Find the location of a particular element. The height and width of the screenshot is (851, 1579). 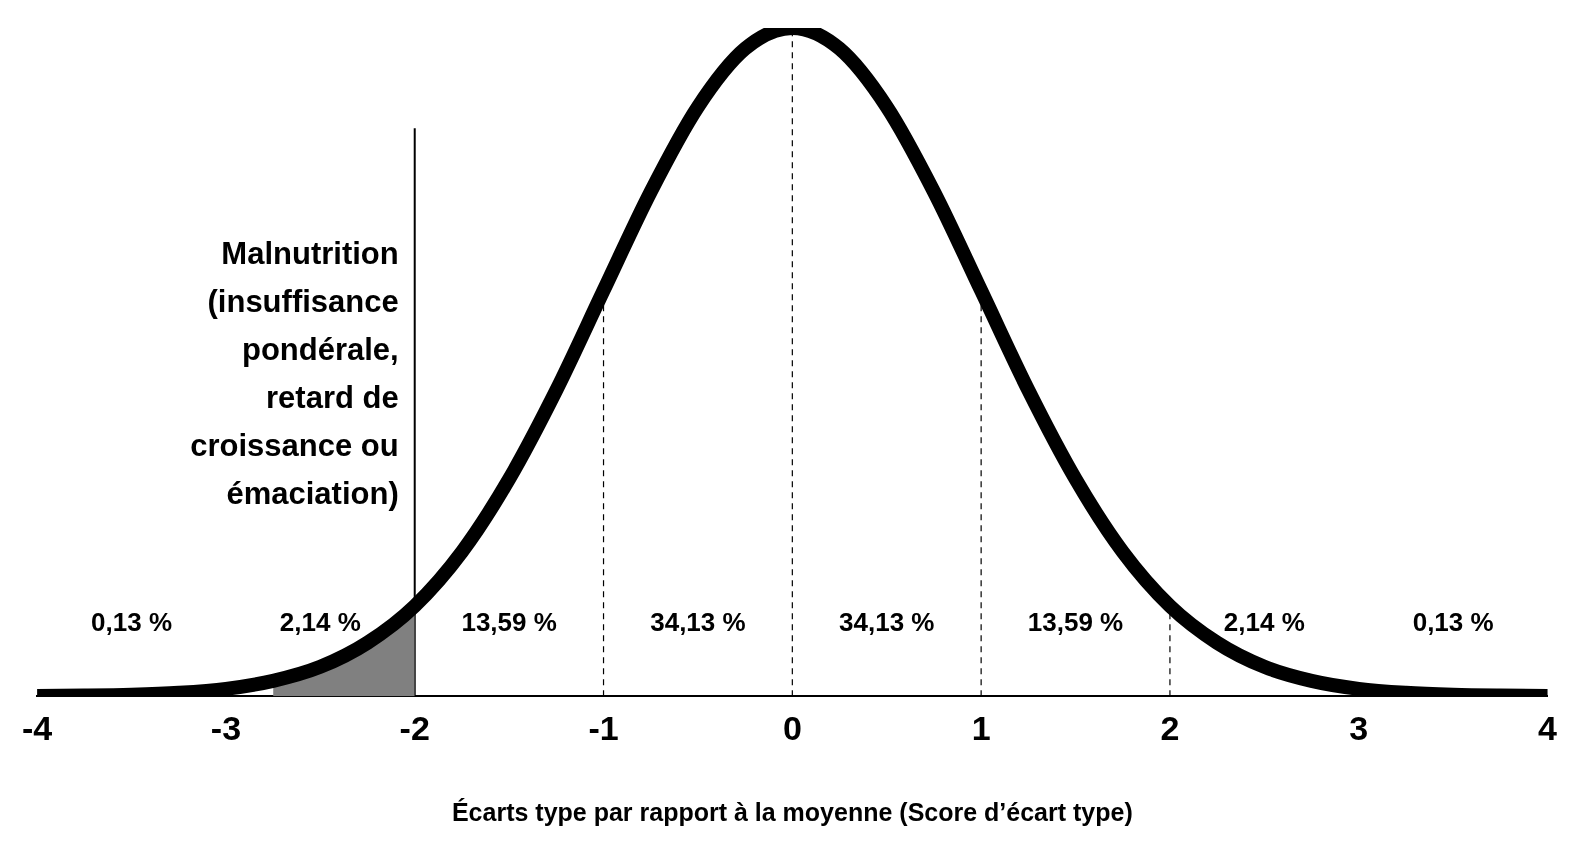

x-tick-label: -2 is located at coordinates (414, 727).